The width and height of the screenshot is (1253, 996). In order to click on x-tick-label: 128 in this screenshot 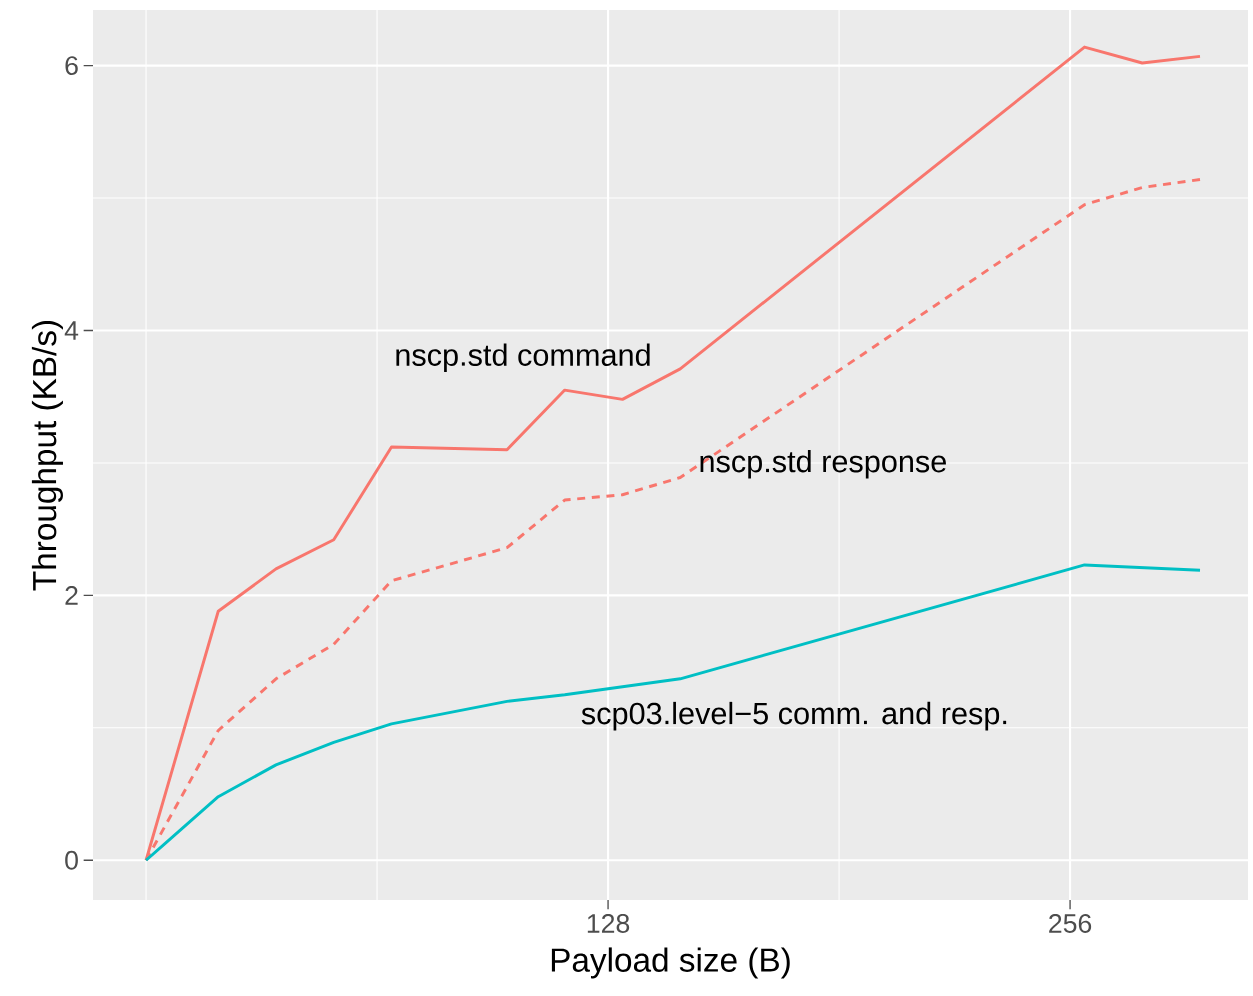, I will do `click(608, 923)`.